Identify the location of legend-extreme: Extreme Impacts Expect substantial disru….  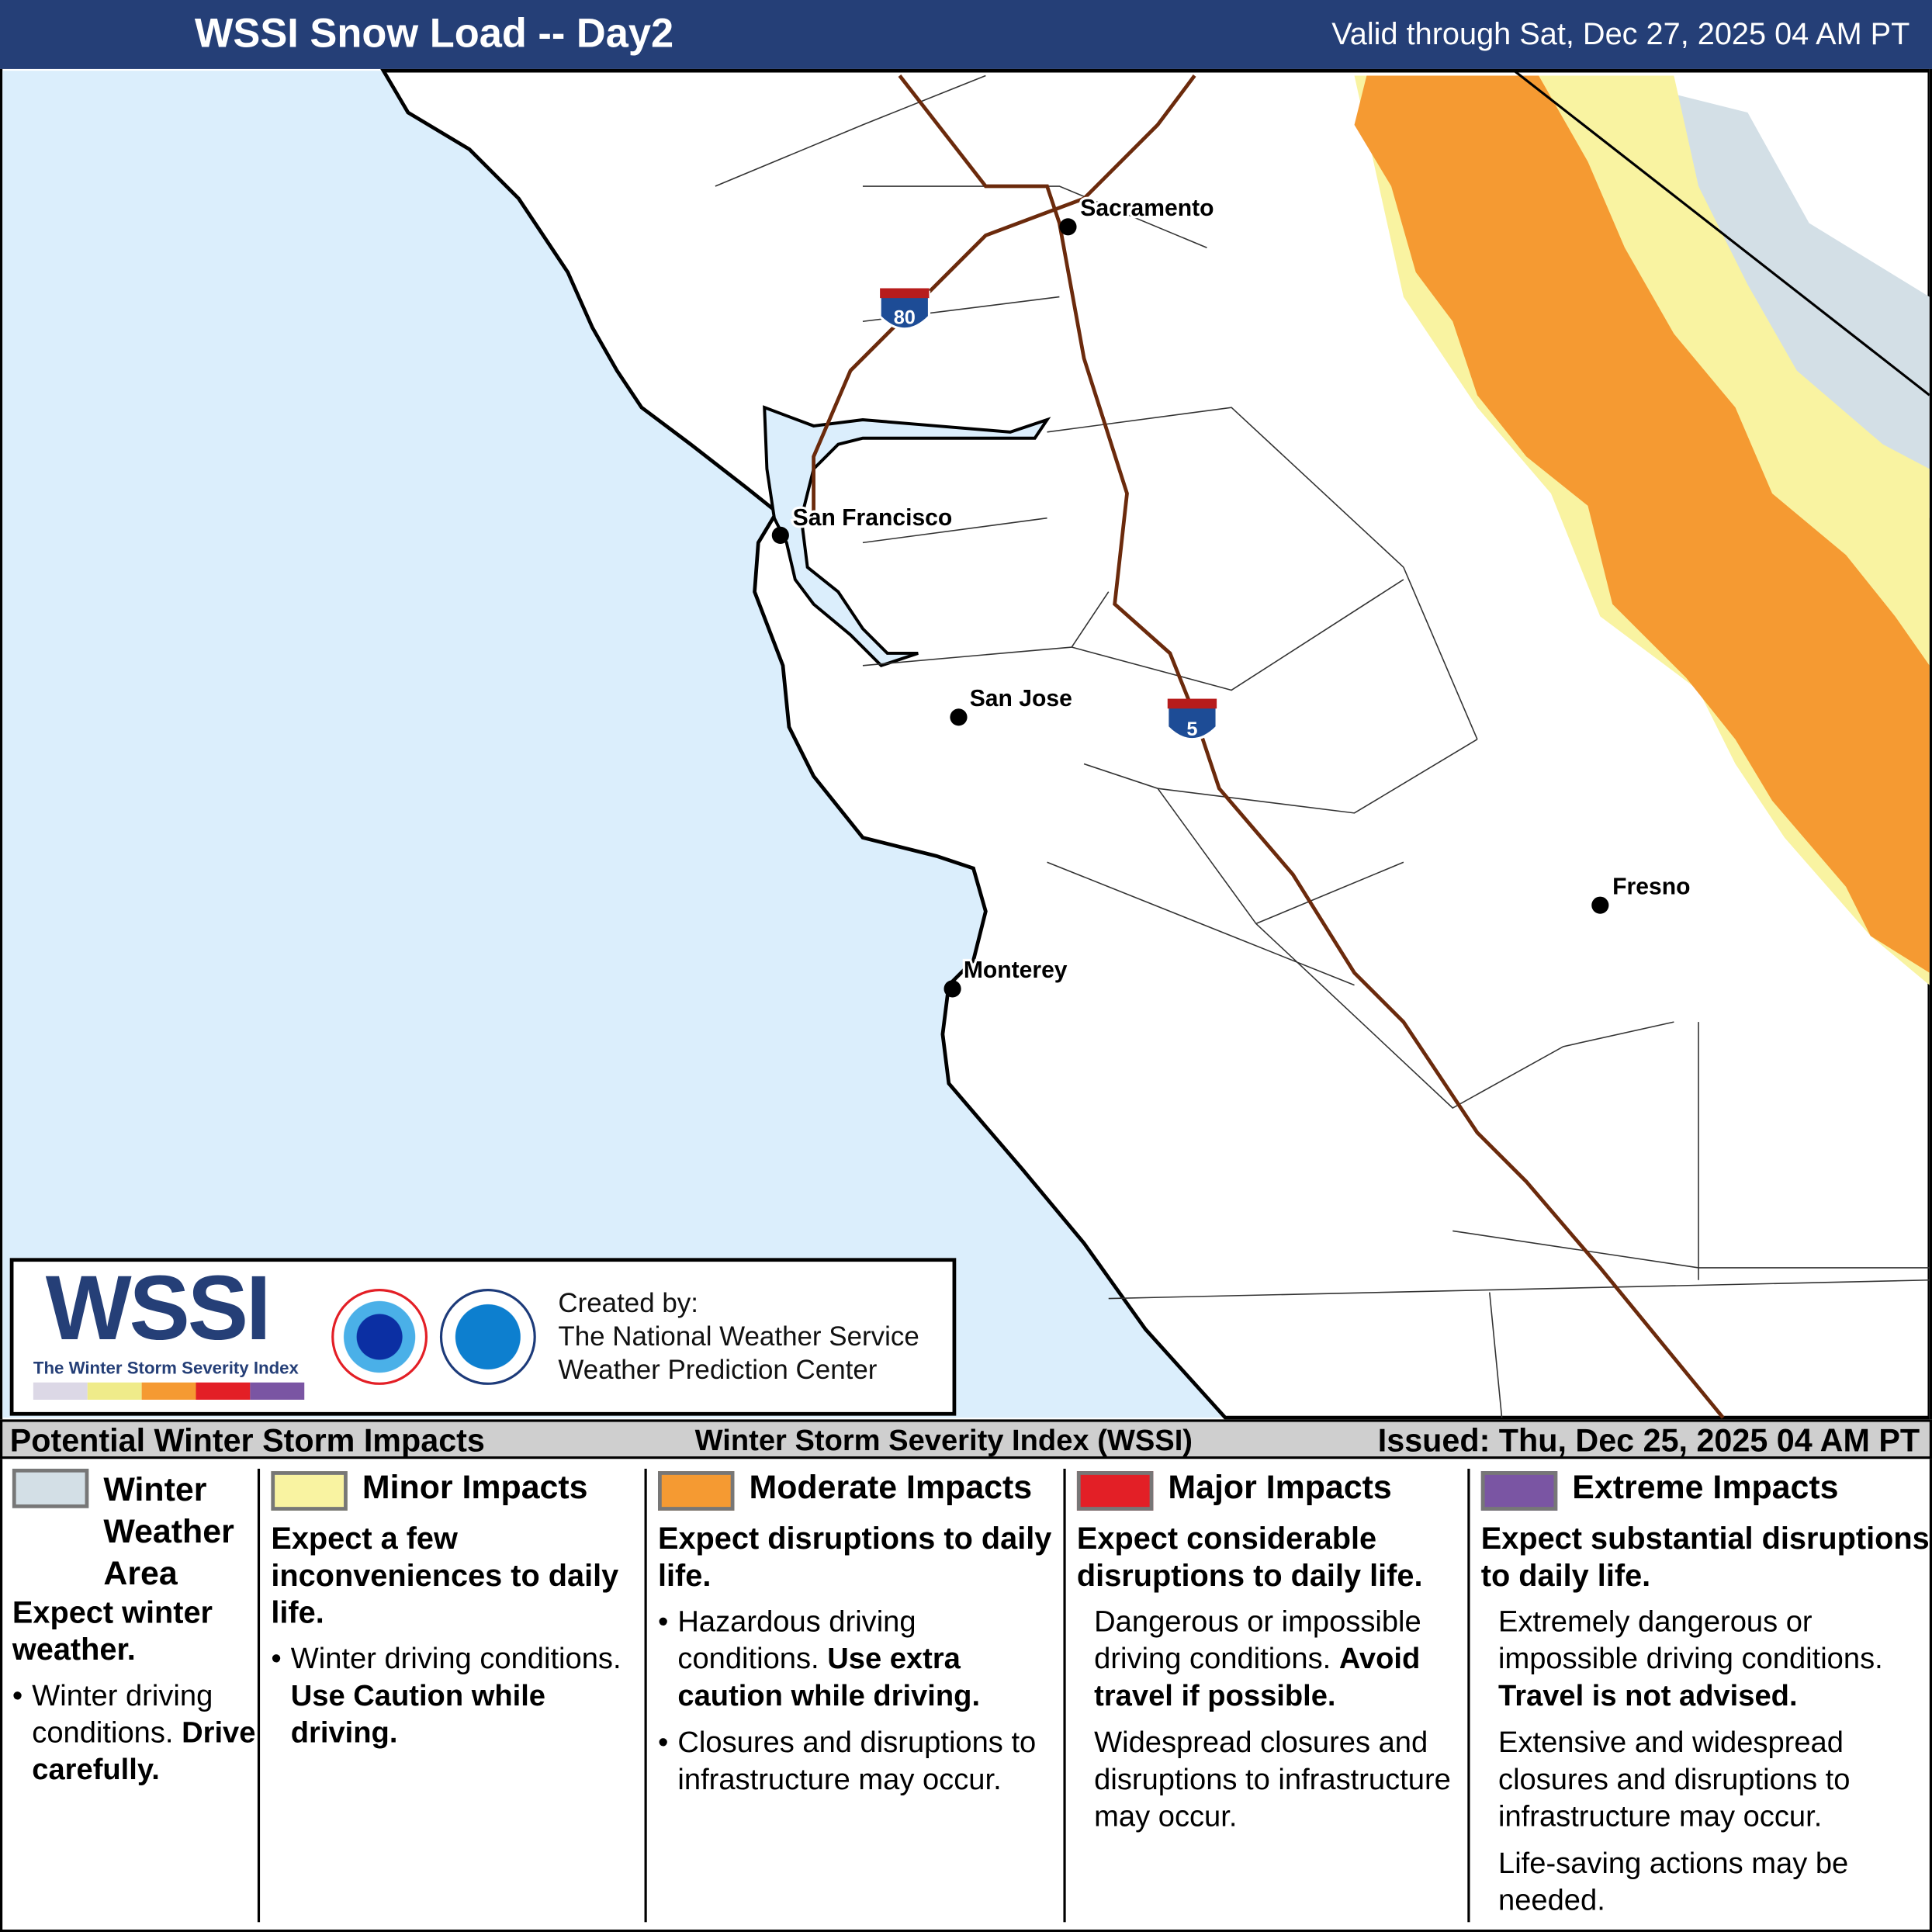
(1700, 1693).